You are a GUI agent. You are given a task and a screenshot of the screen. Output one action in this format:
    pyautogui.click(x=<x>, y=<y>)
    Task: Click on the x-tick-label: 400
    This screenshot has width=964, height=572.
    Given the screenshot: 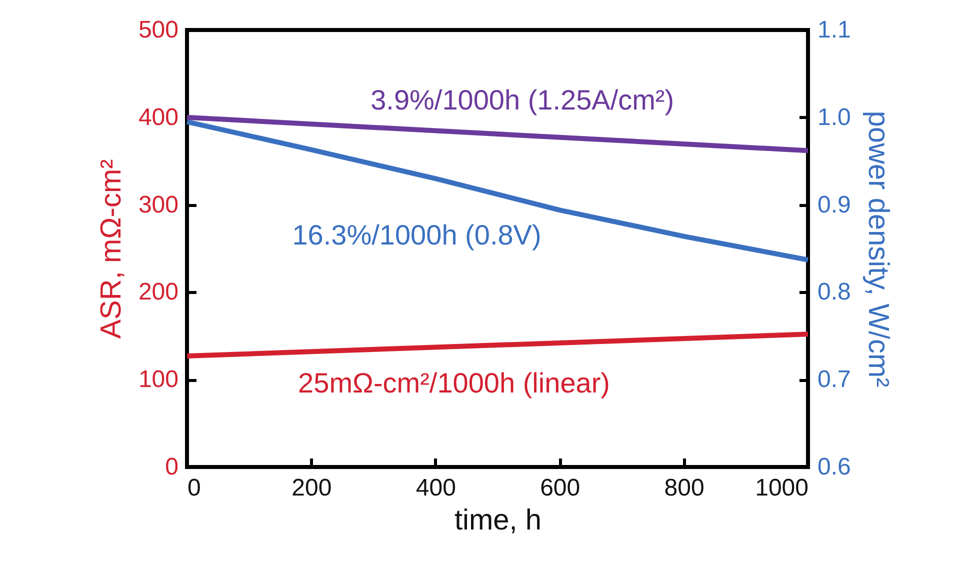 What is the action you would take?
    pyautogui.click(x=436, y=488)
    